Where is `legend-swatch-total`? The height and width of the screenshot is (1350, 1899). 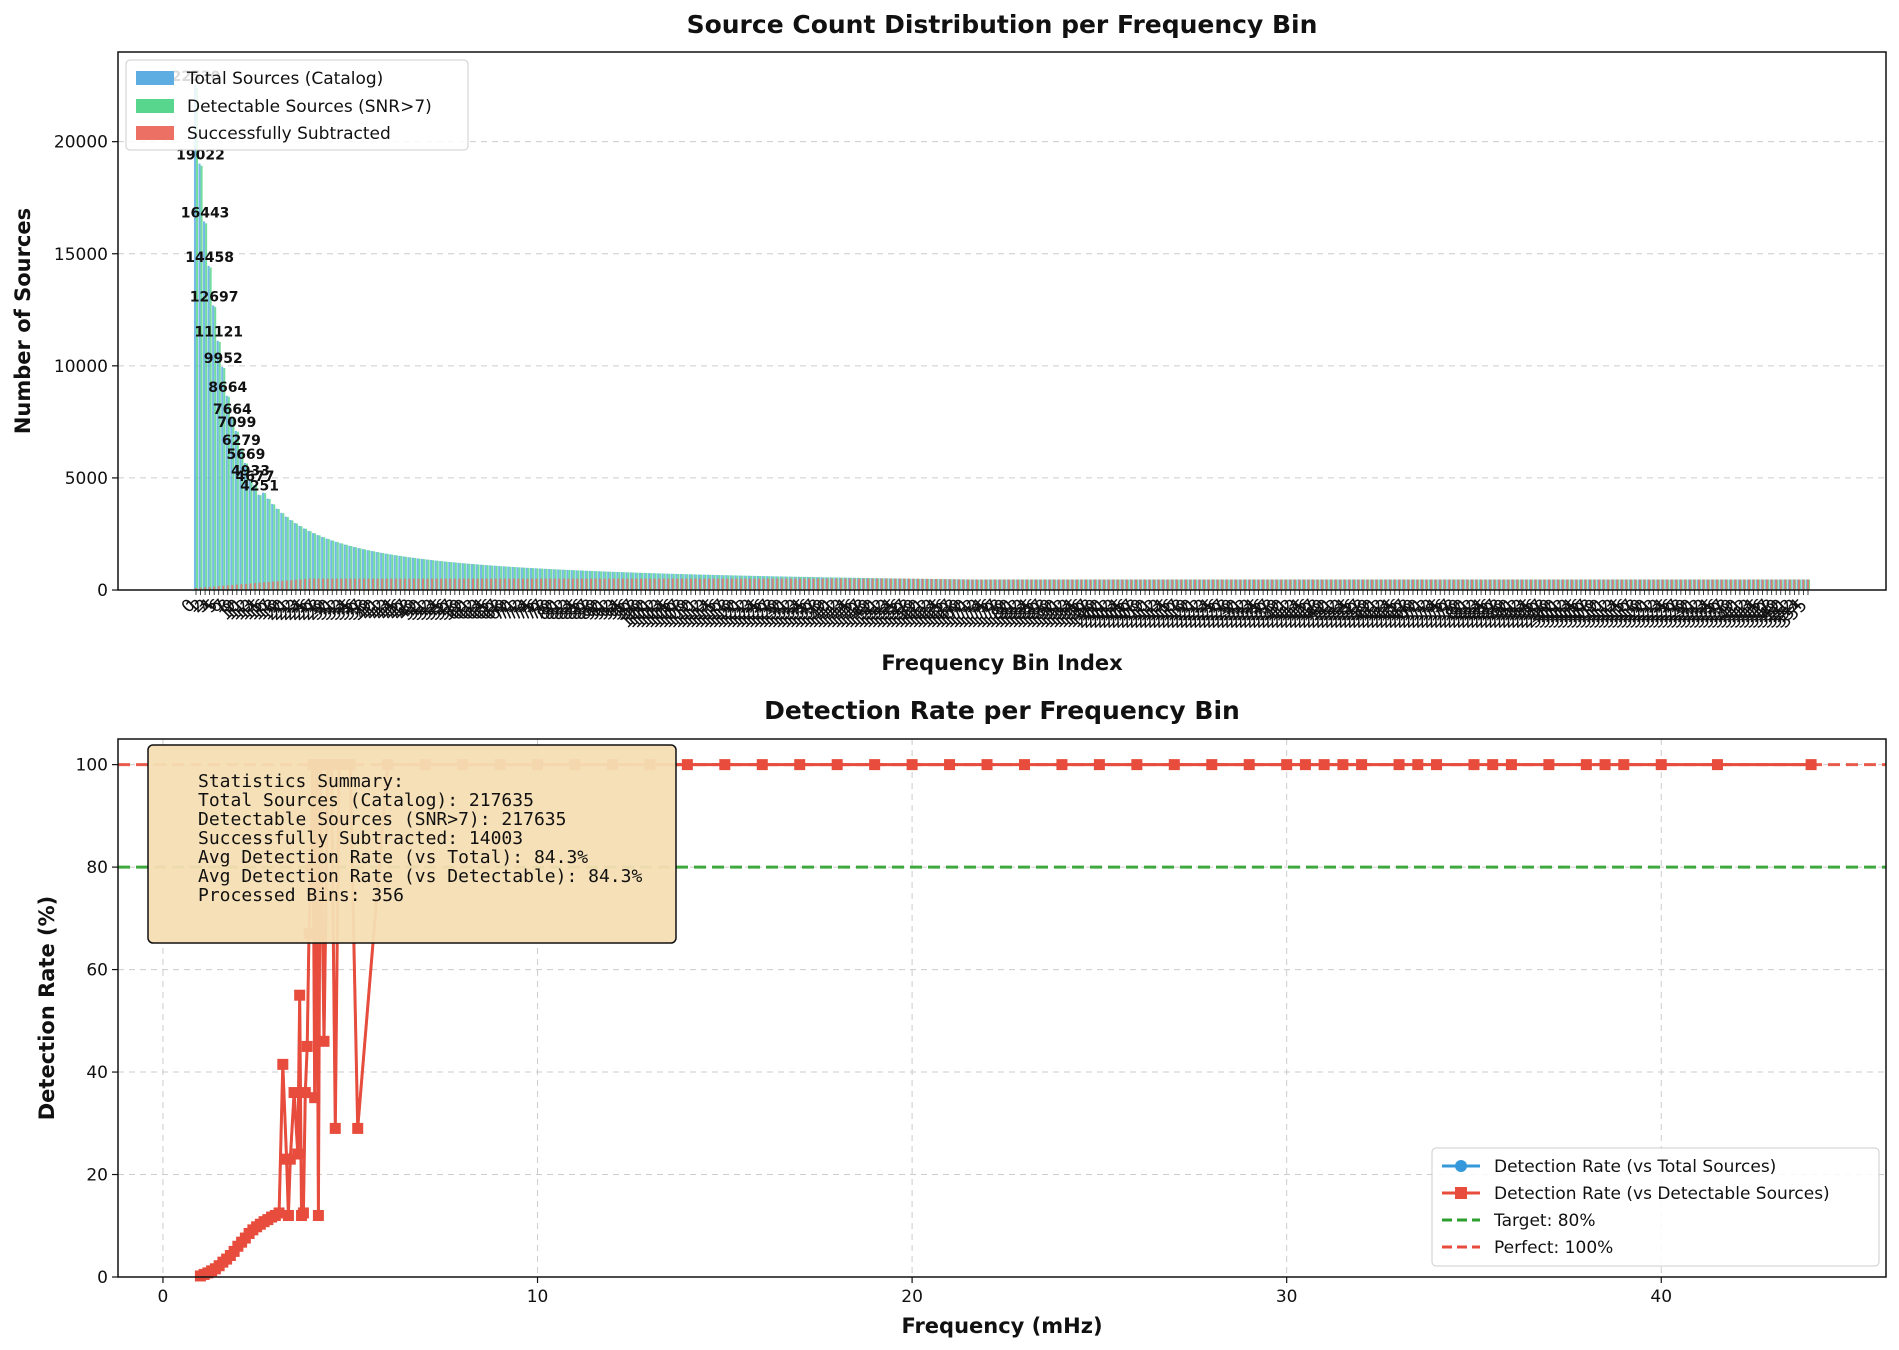 legend-swatch-total is located at coordinates (155, 78).